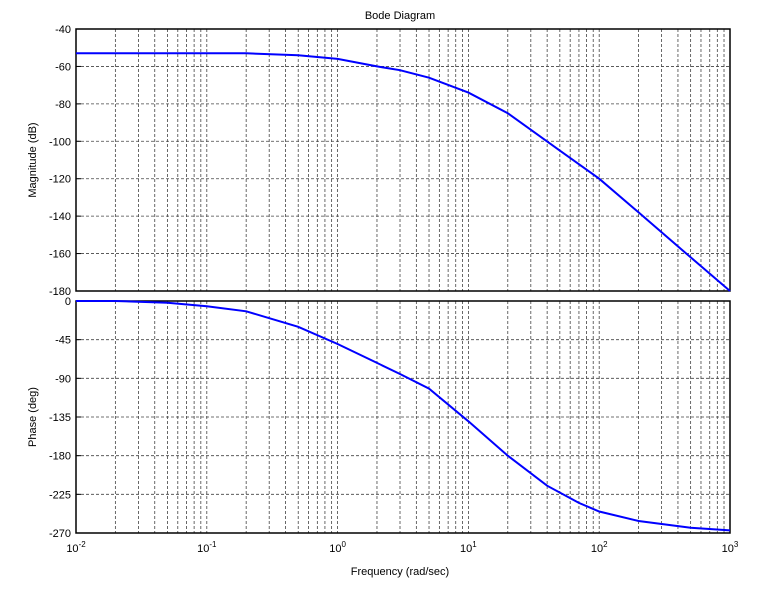 This screenshot has height=592, width=773. What do you see at coordinates (60, 457) in the screenshot?
I see `phase-y-tick-label: -180` at bounding box center [60, 457].